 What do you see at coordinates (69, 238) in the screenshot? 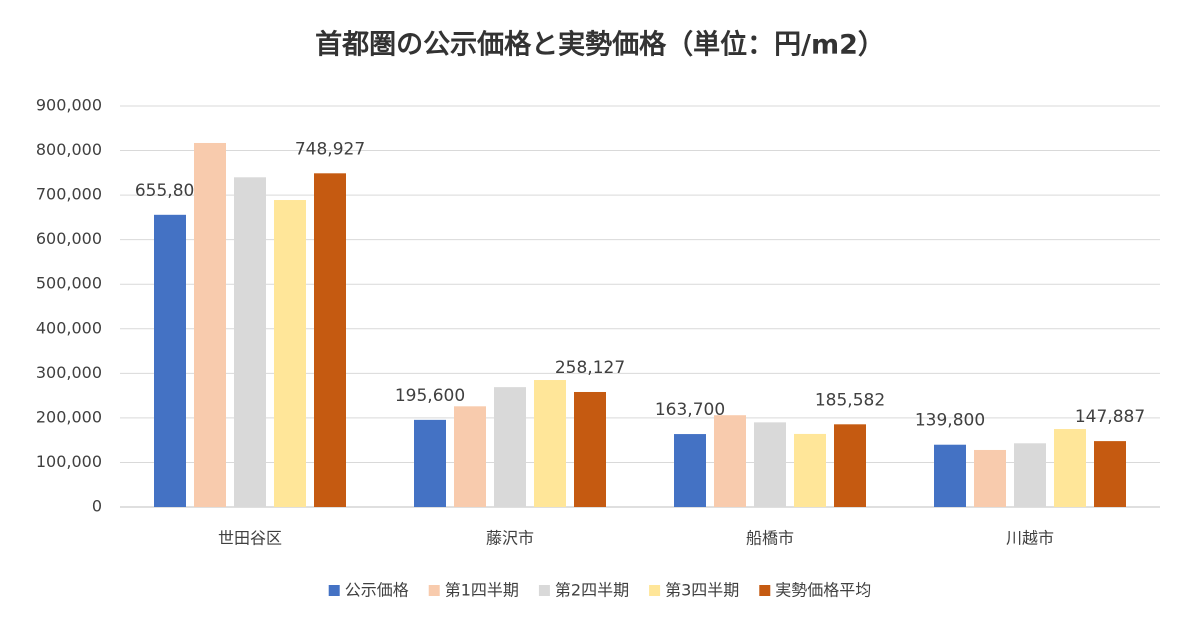
I see `y-tick-label: 600,000` at bounding box center [69, 238].